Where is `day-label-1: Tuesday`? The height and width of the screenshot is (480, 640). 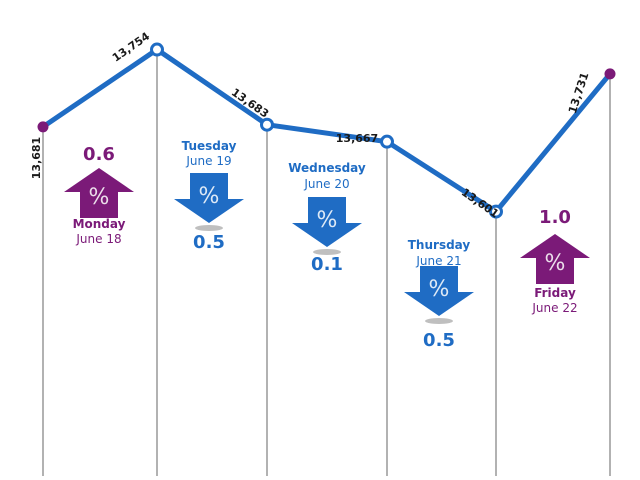 day-label-1: Tuesday is located at coordinates (209, 146).